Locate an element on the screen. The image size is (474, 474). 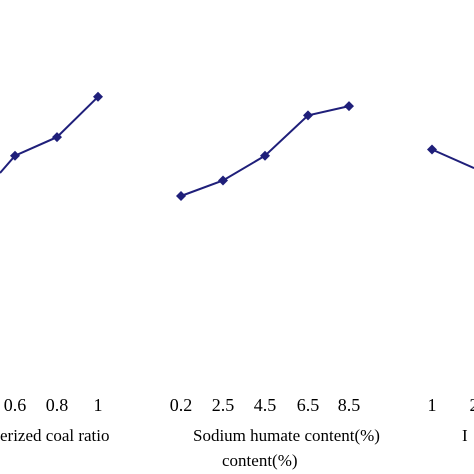
x-tick-label-1-2: 4.5 is located at coordinates (265, 405).